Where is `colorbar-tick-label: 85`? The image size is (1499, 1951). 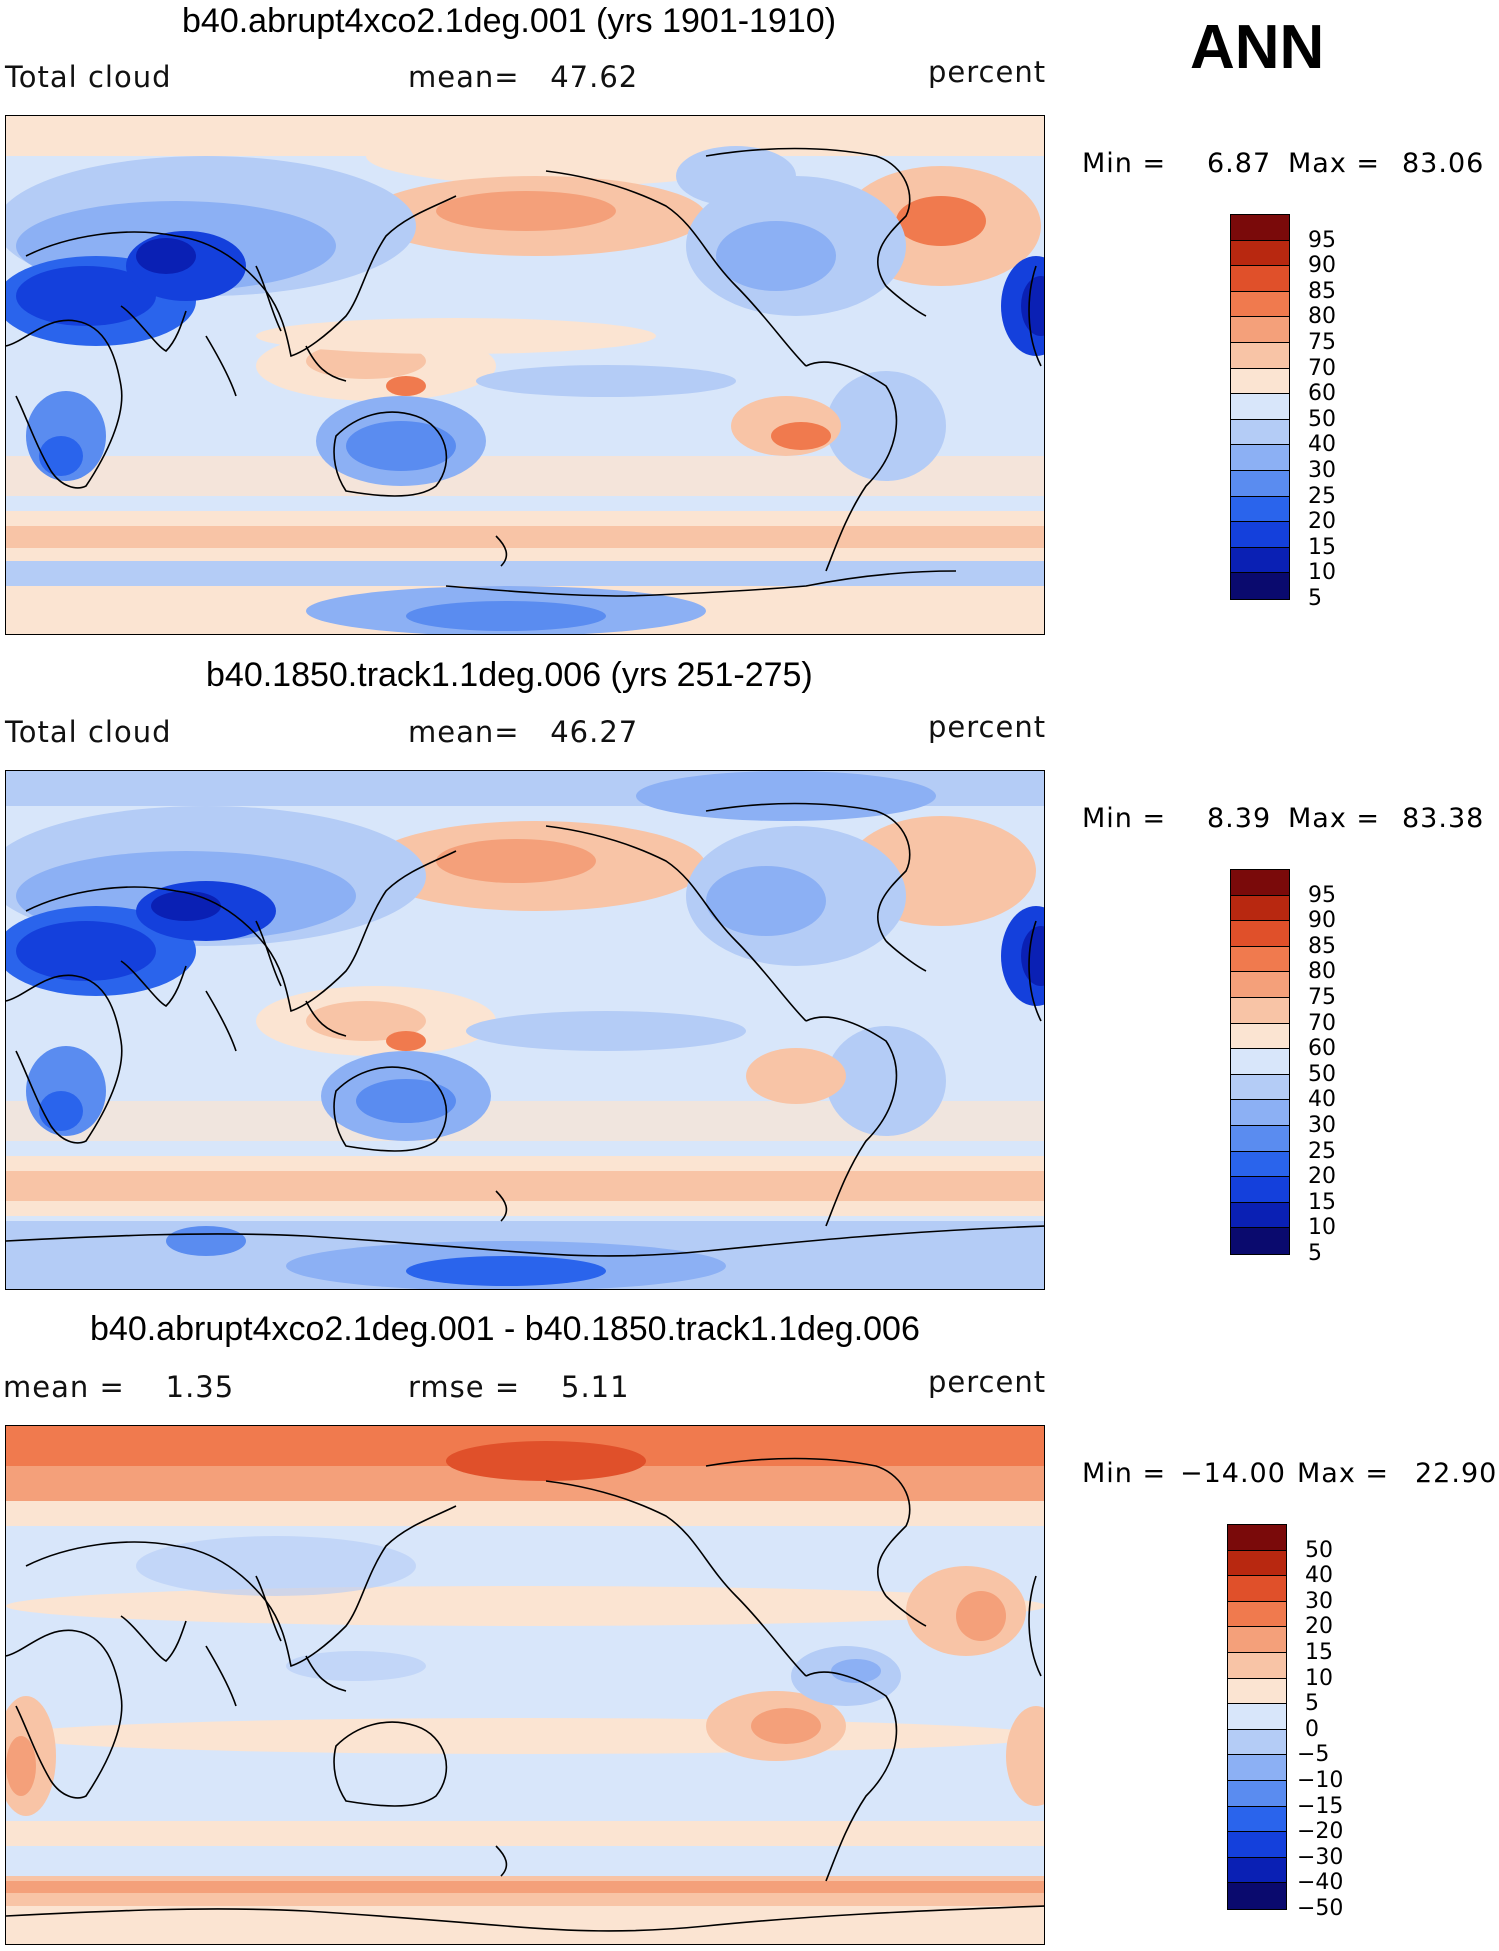
colorbar-tick-label: 85 is located at coordinates (1322, 291).